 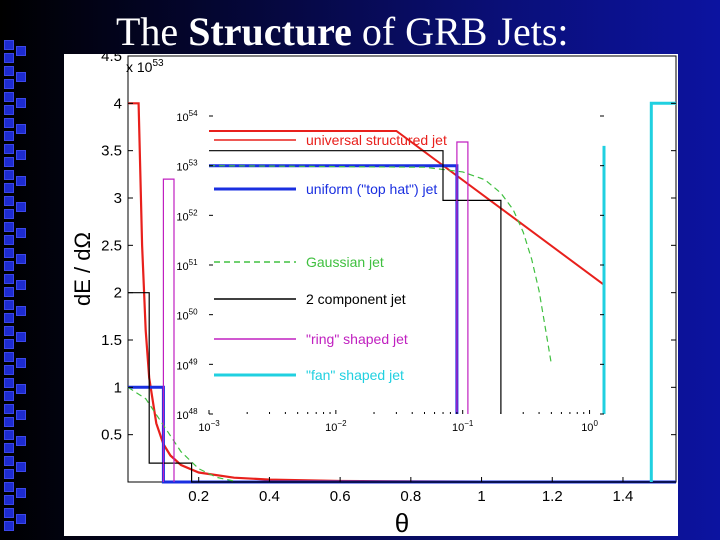 I want to click on inset-x-tick-label: 10⁻³, so click(x=209, y=426).